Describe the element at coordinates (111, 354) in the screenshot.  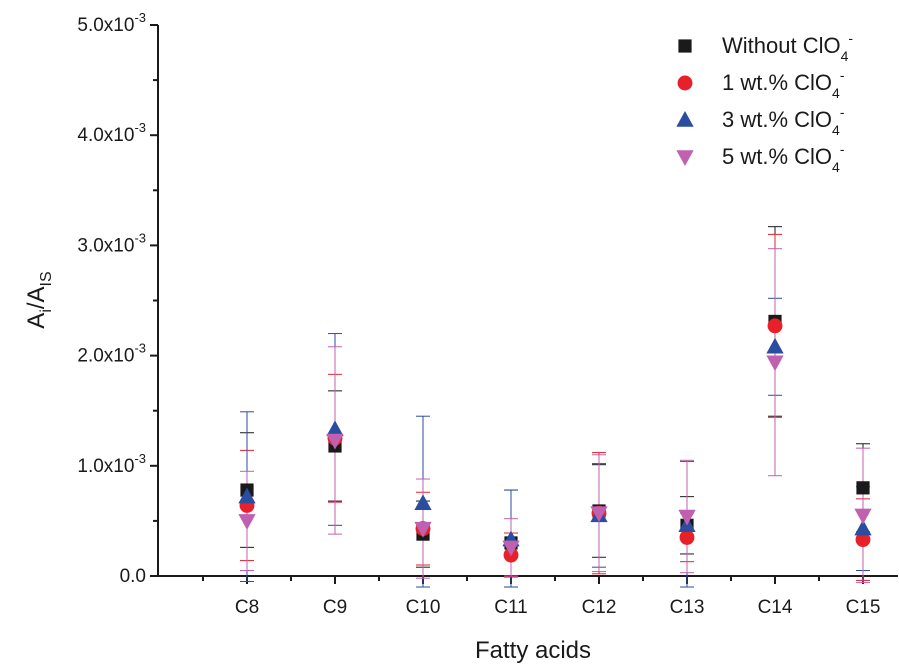
I see `y-tick-label: 2.0x10⁻³` at that location.